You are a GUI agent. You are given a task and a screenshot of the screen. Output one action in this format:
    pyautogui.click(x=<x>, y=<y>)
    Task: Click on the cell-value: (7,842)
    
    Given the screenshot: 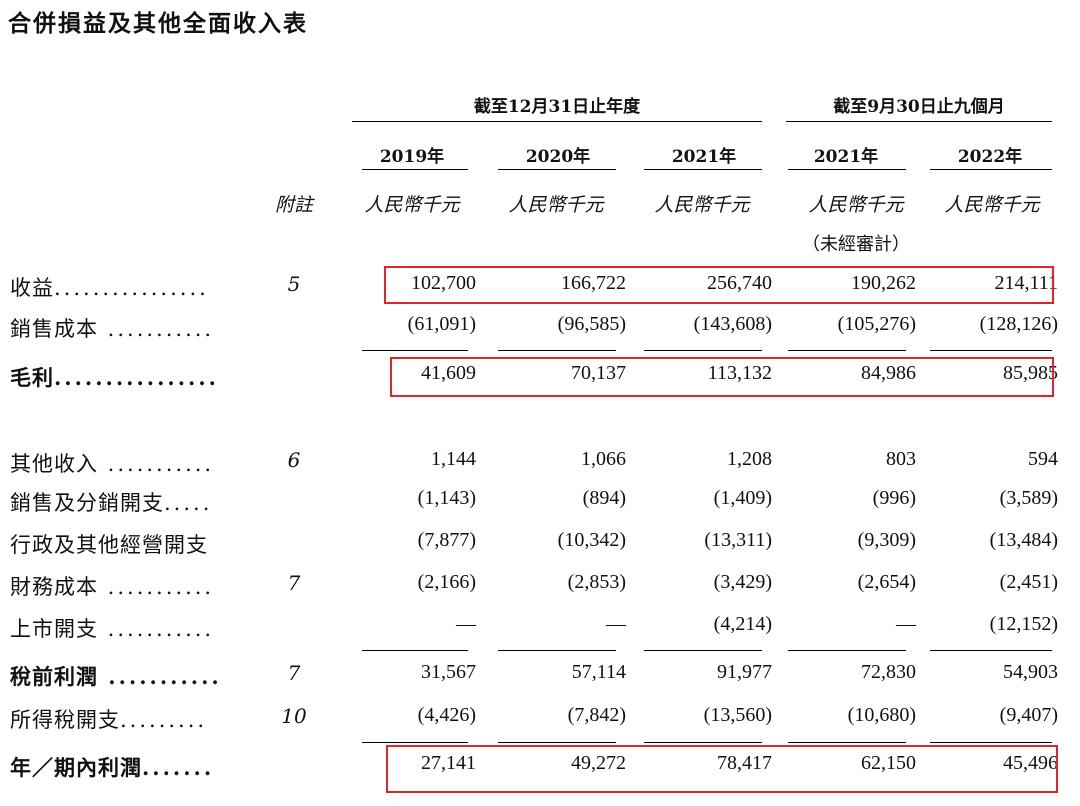 What is the action you would take?
    pyautogui.click(x=596, y=715)
    